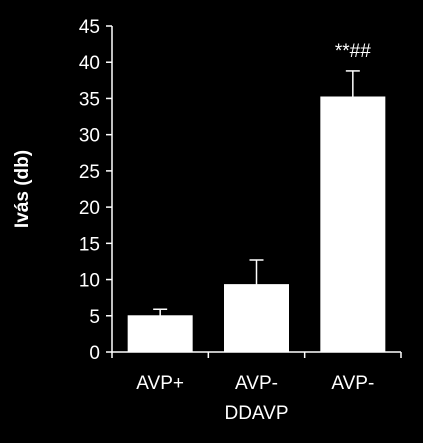 This screenshot has width=423, height=443. What do you see at coordinates (89, 99) in the screenshot?
I see `y-tick-label: 35` at bounding box center [89, 99].